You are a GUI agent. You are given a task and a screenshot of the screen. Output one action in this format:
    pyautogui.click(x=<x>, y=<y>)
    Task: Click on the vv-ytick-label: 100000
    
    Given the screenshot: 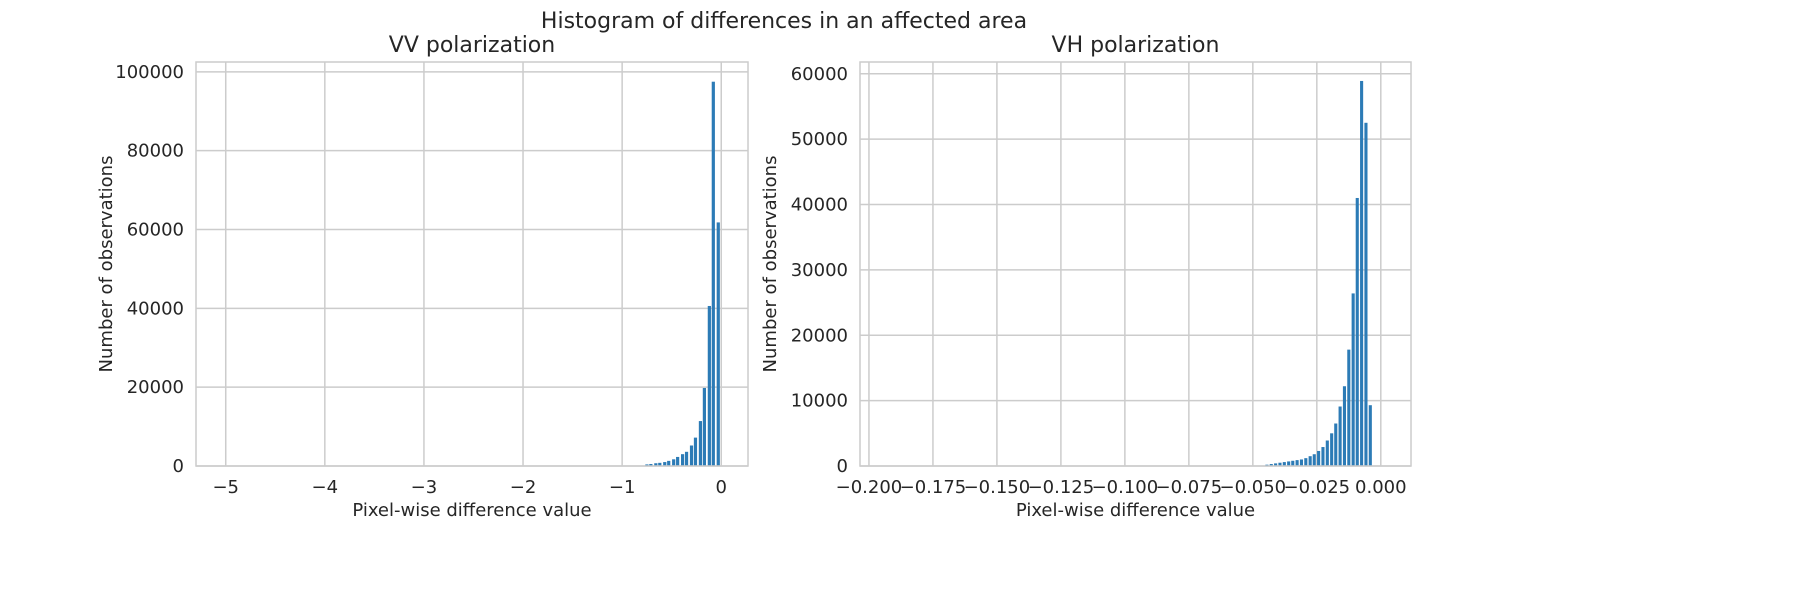 What is the action you would take?
    pyautogui.click(x=149, y=72)
    